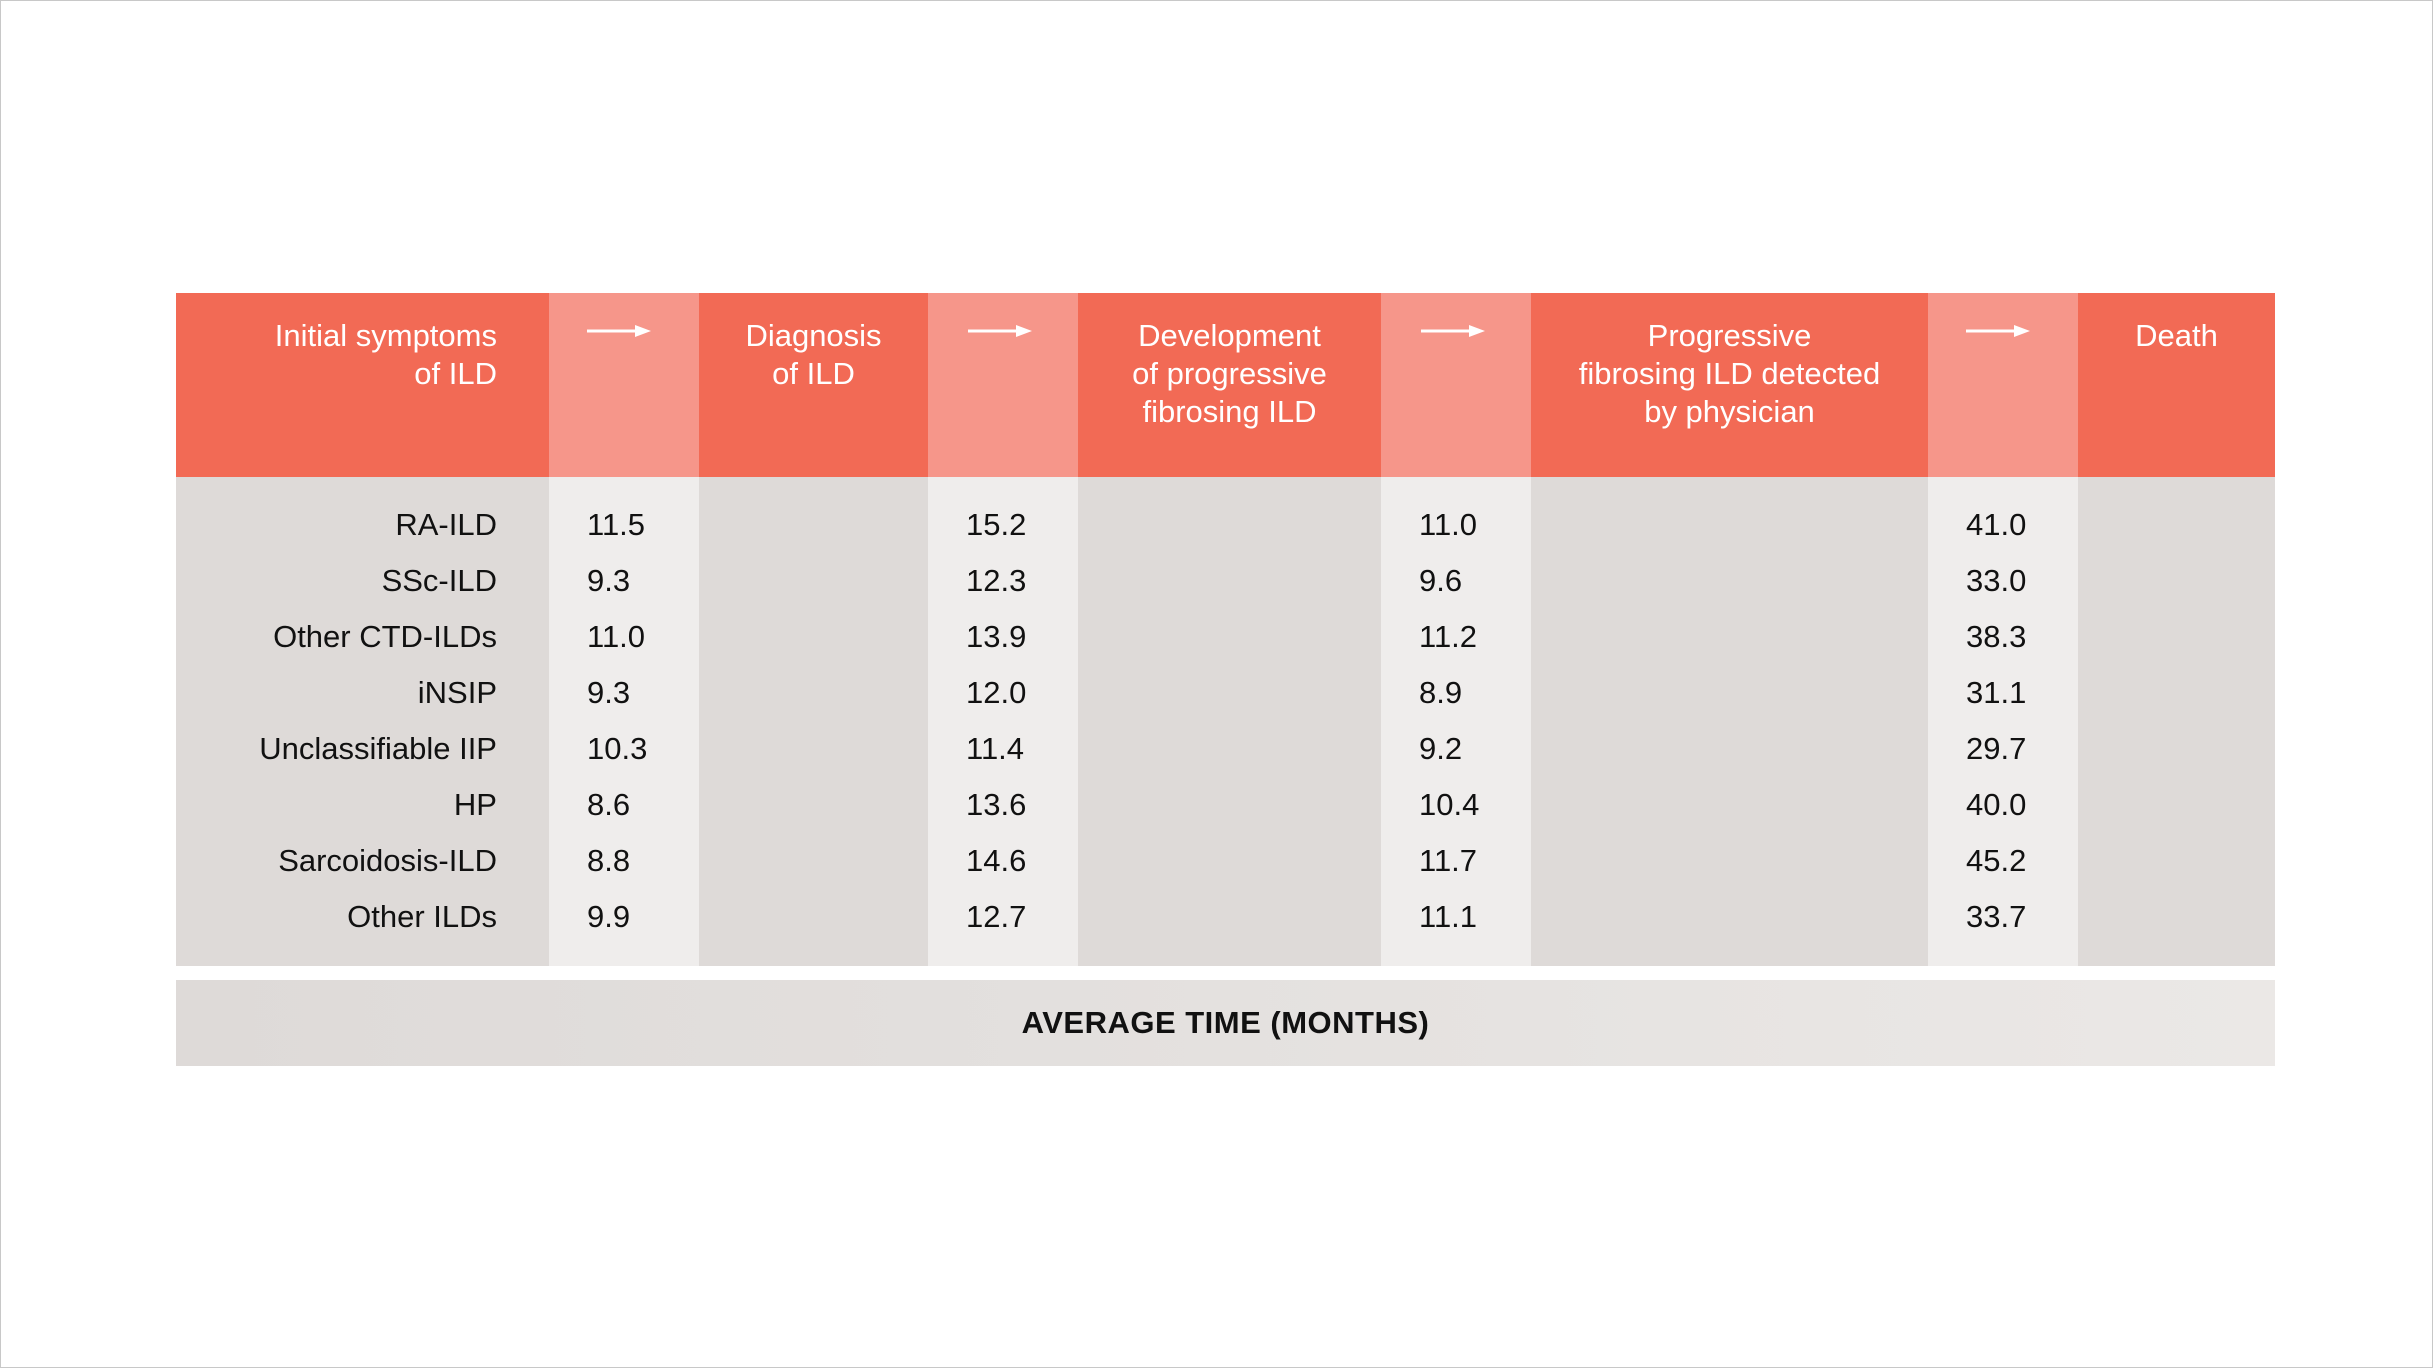  What do you see at coordinates (378, 748) in the screenshot?
I see `row-label-unclassifiable-iip: Unclassifiable IIP` at bounding box center [378, 748].